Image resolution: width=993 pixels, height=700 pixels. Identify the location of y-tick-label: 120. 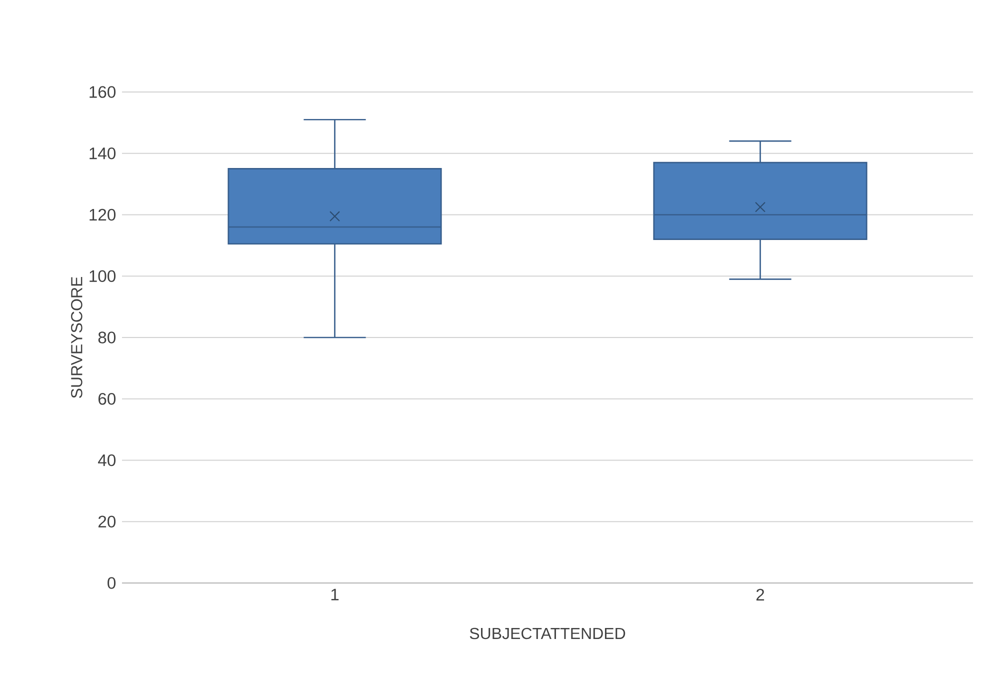
(103, 214).